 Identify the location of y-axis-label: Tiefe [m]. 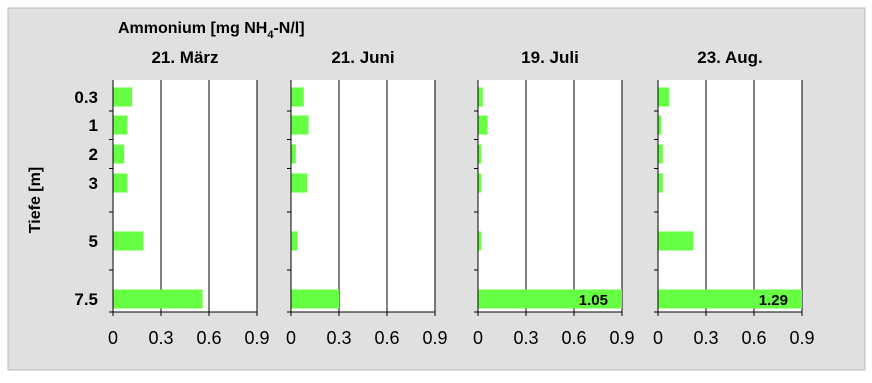
(35, 200).